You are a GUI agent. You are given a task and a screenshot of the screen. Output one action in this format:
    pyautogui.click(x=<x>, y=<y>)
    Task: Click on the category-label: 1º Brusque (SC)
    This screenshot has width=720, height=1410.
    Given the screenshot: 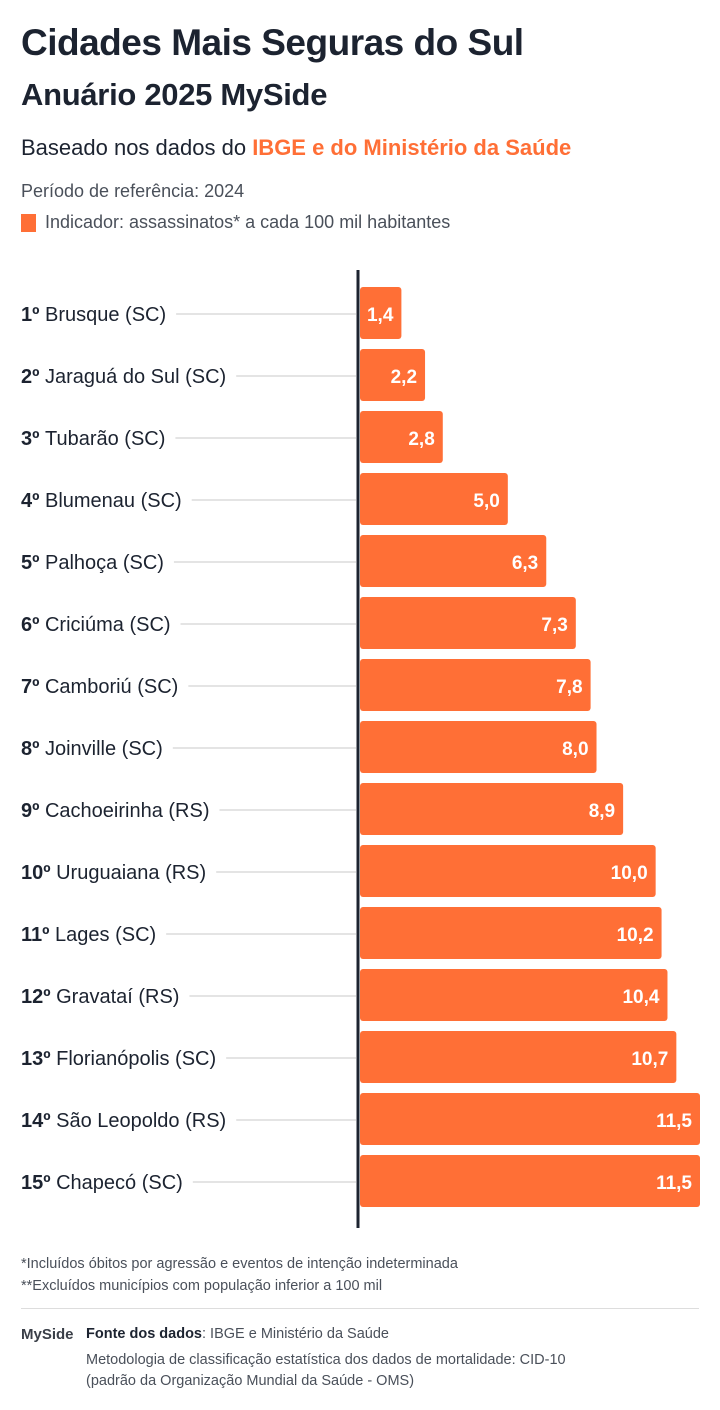 What is the action you would take?
    pyautogui.click(x=93, y=315)
    